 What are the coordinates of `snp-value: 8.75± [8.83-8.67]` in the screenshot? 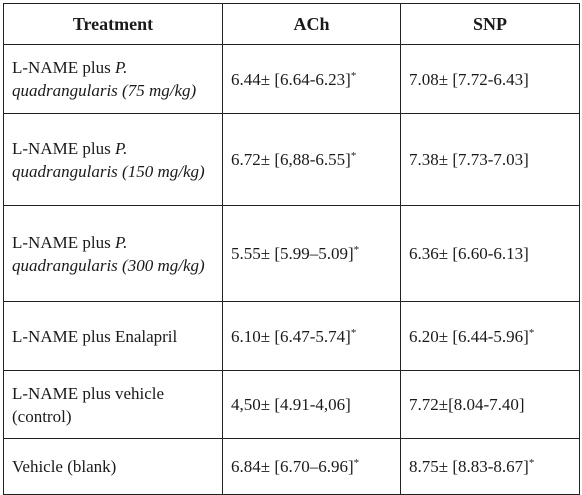 It's located at (469, 466).